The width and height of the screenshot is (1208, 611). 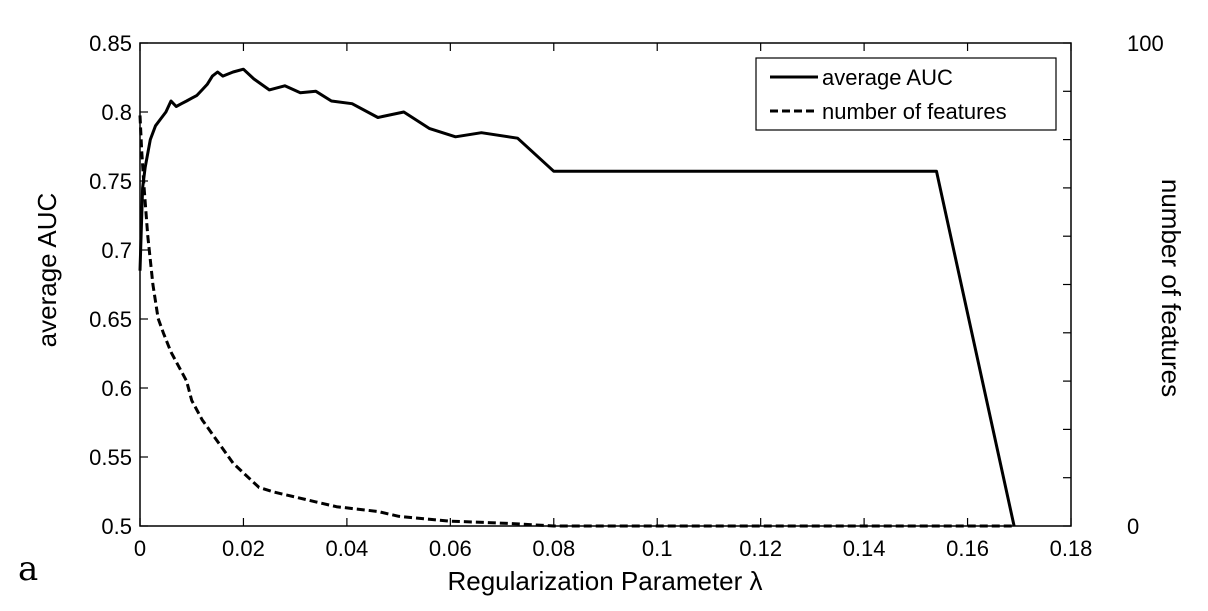 I want to click on x-tick-label: 0.04, so click(x=346, y=548).